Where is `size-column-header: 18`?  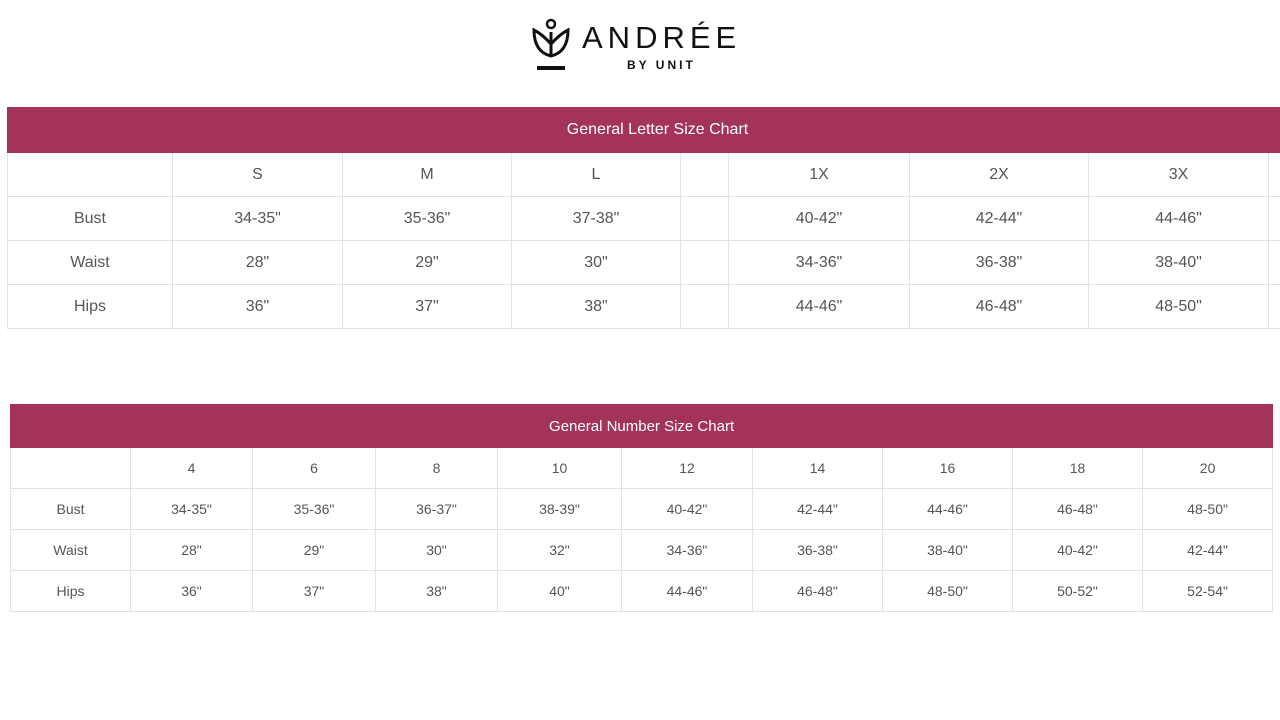 size-column-header: 18 is located at coordinates (1077, 468).